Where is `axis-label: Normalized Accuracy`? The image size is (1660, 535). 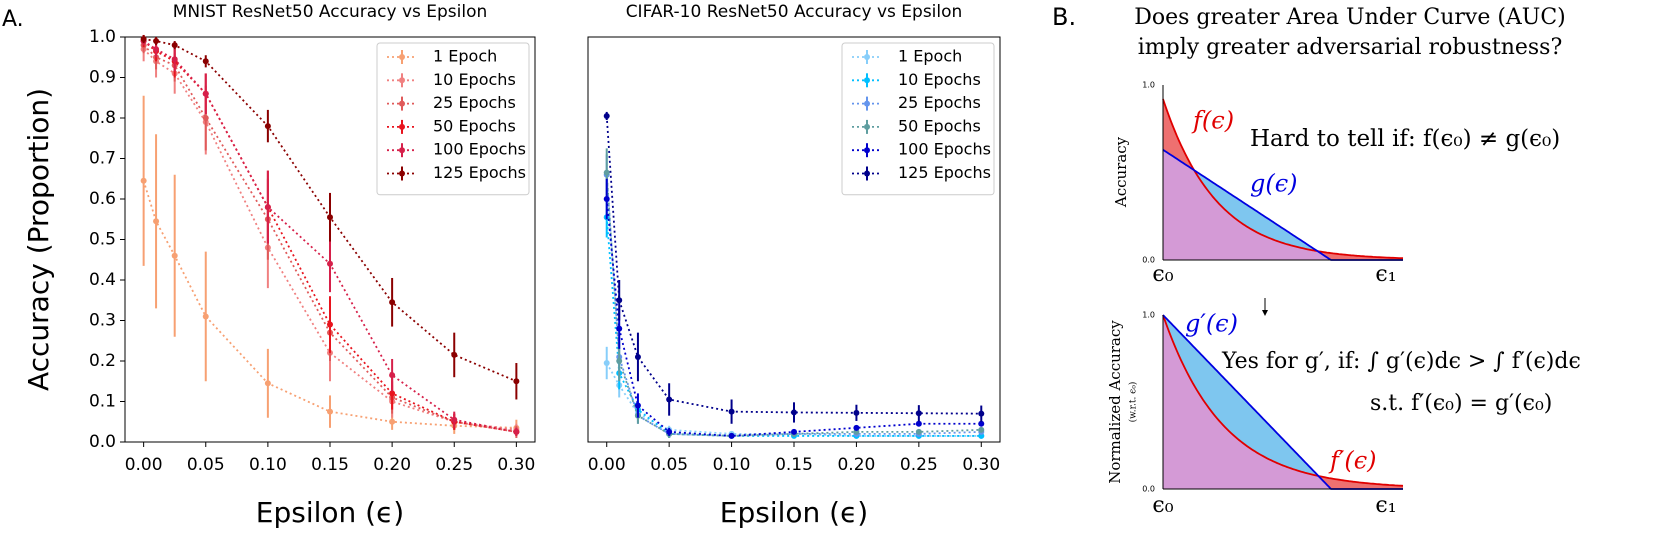 axis-label: Normalized Accuracy is located at coordinates (1115, 402).